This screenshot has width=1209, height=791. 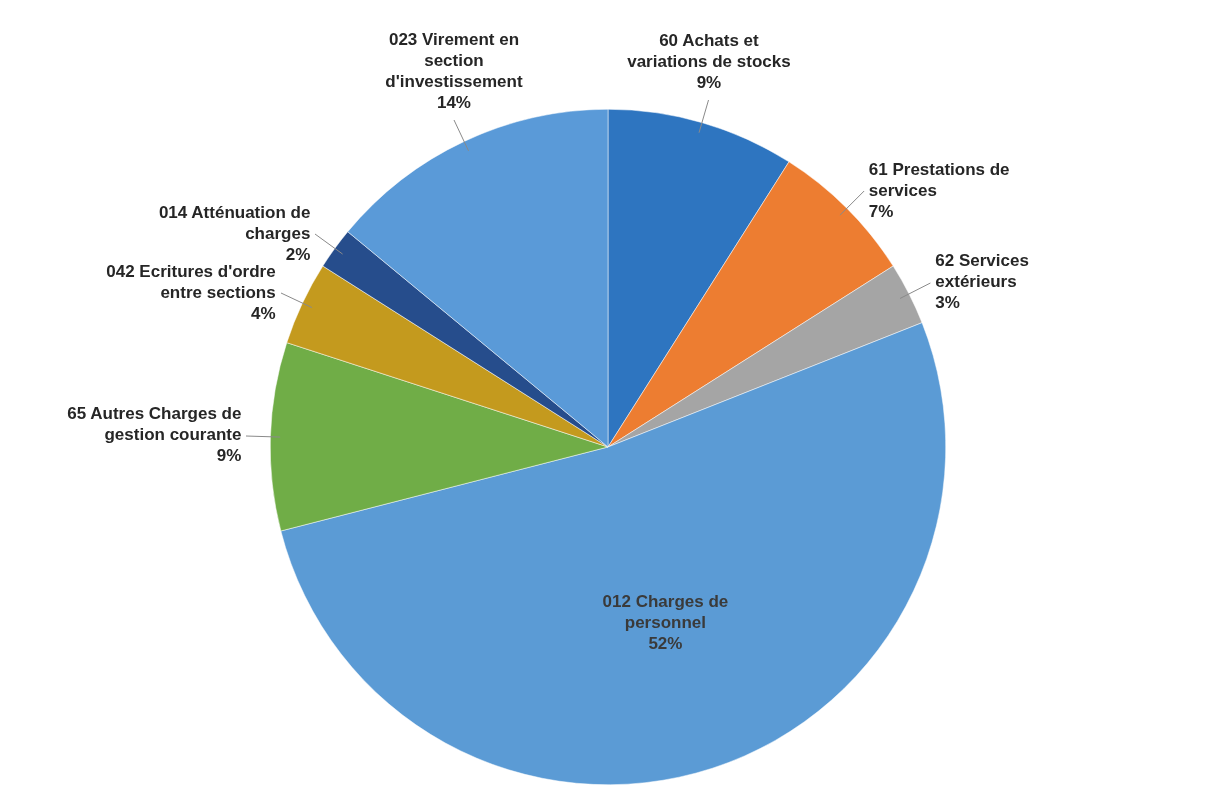 I want to click on data-label: 7%, so click(x=881, y=211).